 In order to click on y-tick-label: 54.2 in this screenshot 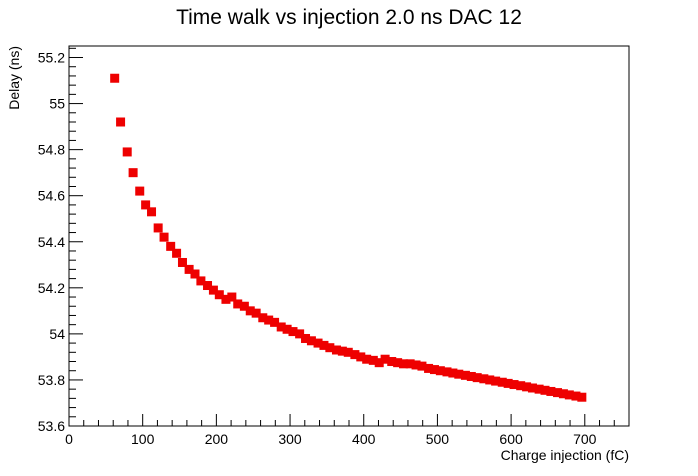, I will do `click(51, 288)`.